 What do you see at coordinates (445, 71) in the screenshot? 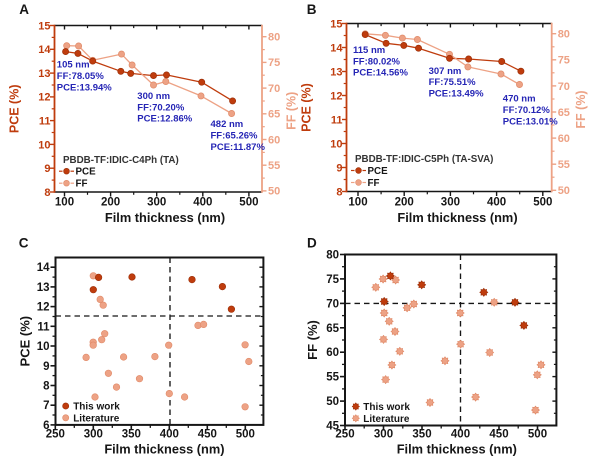
I see `svg-text: 307 nm` at bounding box center [445, 71].